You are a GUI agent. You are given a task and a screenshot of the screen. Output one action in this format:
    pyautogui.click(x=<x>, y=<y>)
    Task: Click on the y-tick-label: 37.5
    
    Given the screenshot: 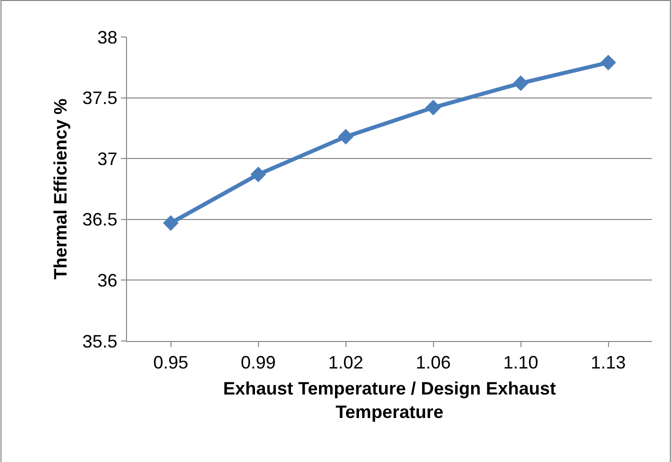 What is the action you would take?
    pyautogui.click(x=100, y=98)
    